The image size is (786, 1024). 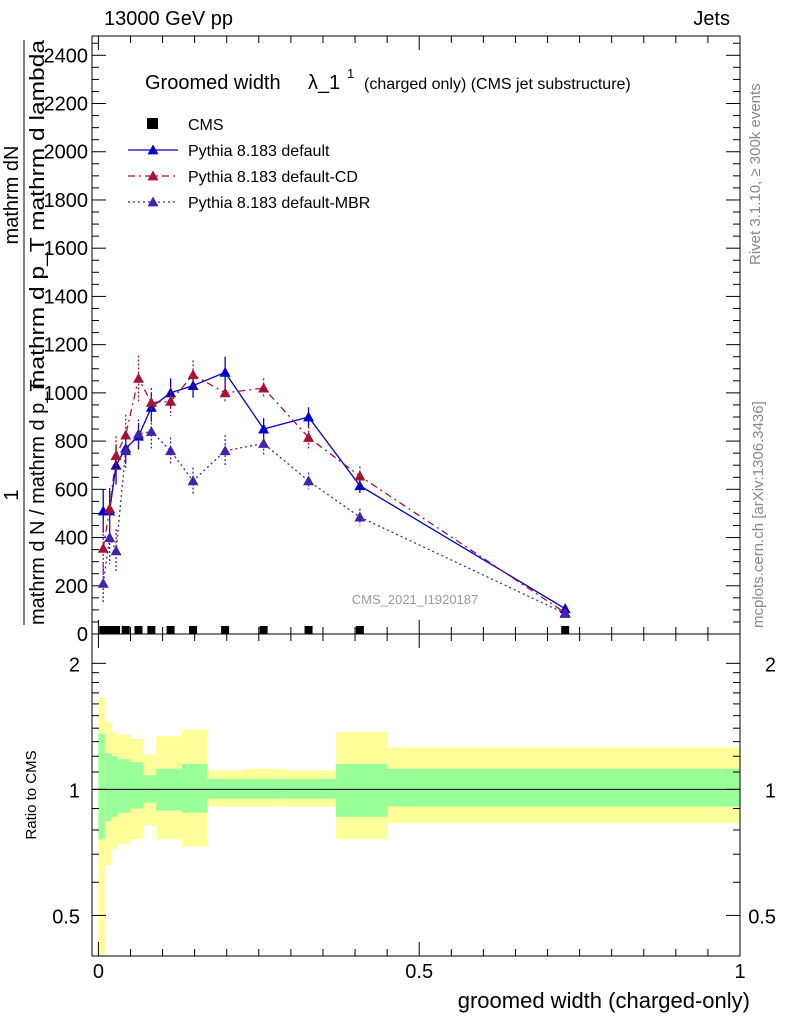 I want to click on x-tick-label: 0, so click(x=98, y=972).